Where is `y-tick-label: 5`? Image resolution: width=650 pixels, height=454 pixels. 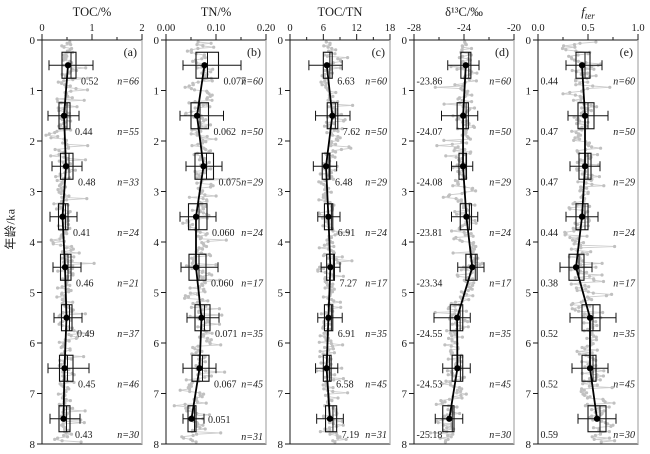 y-tick-label: 5 is located at coordinates (405, 293).